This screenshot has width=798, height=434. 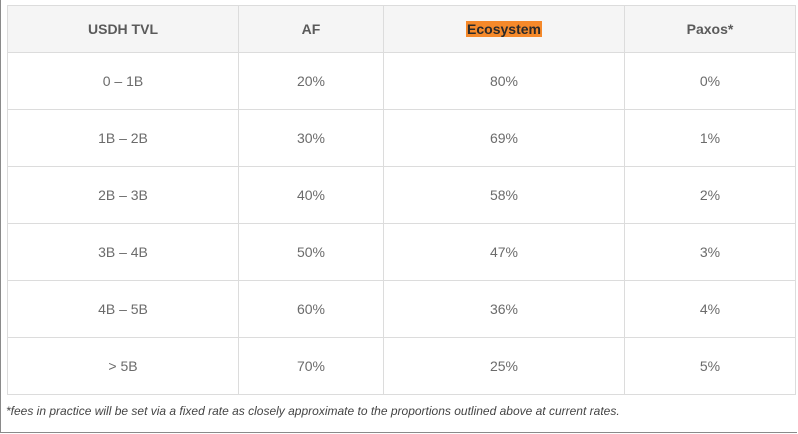 I want to click on cell-usdh-tvl: 0 – 1B, so click(x=123, y=81).